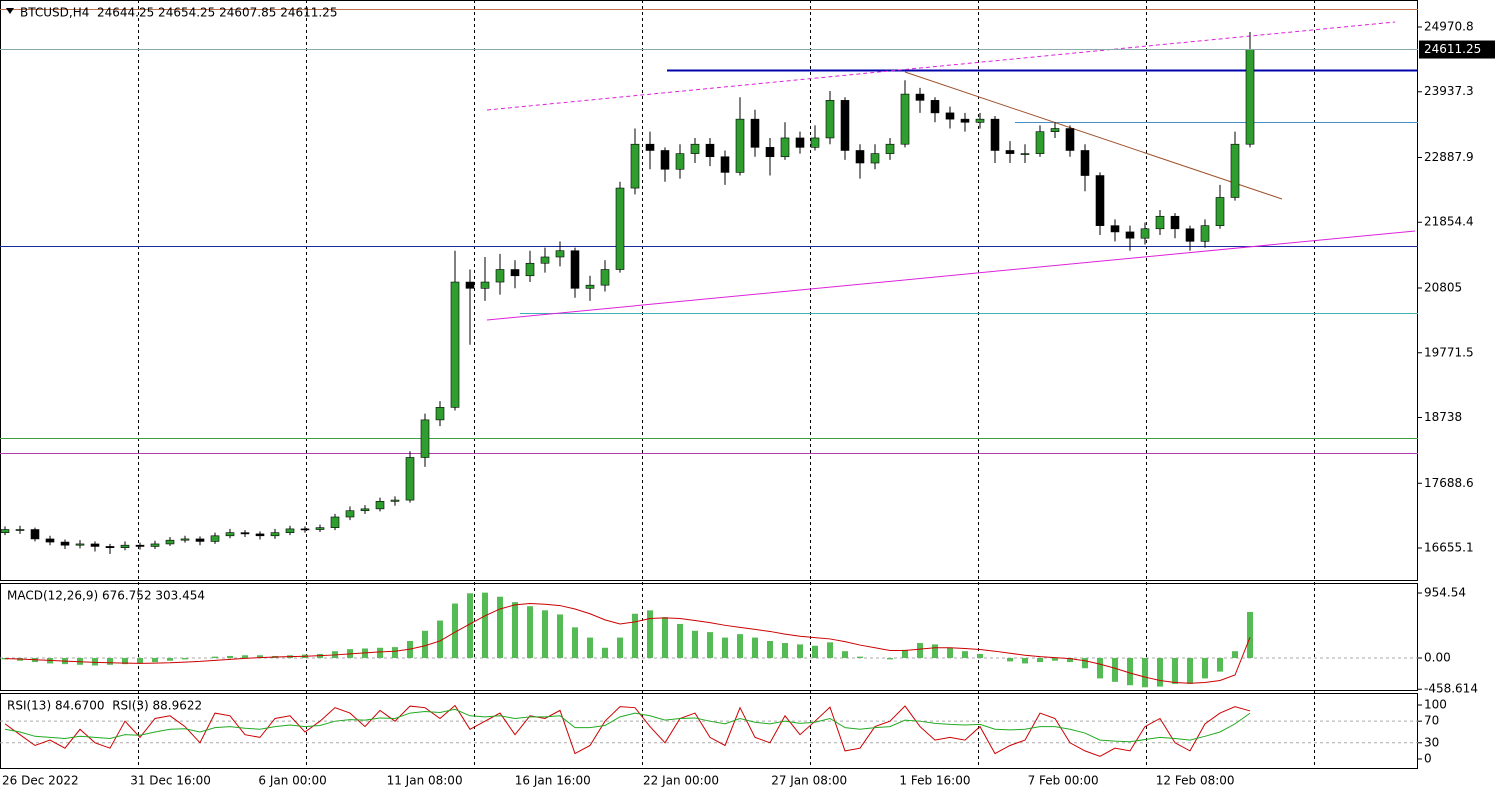  Describe the element at coordinates (292, 781) in the screenshot. I see `x-tick-label: 6 Jan 00:00` at that location.